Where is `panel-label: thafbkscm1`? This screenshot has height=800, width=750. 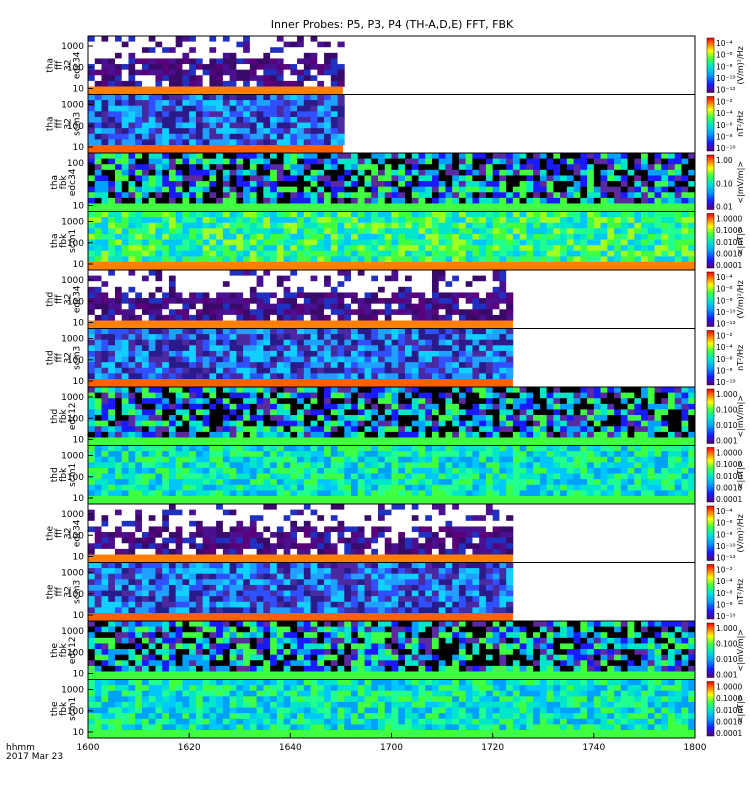
panel-label: thafbkscm1 is located at coordinates (64, 241).